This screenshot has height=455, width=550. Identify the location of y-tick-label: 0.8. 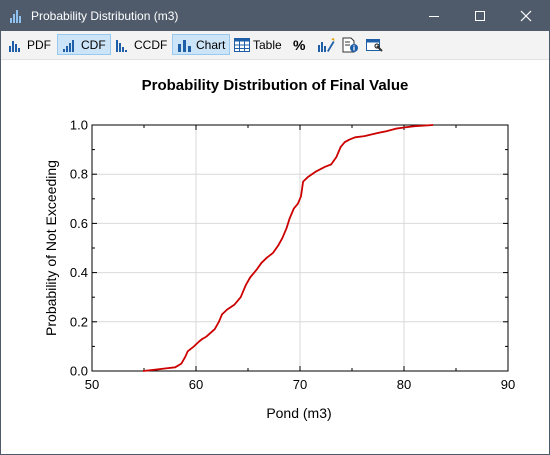
(79, 174).